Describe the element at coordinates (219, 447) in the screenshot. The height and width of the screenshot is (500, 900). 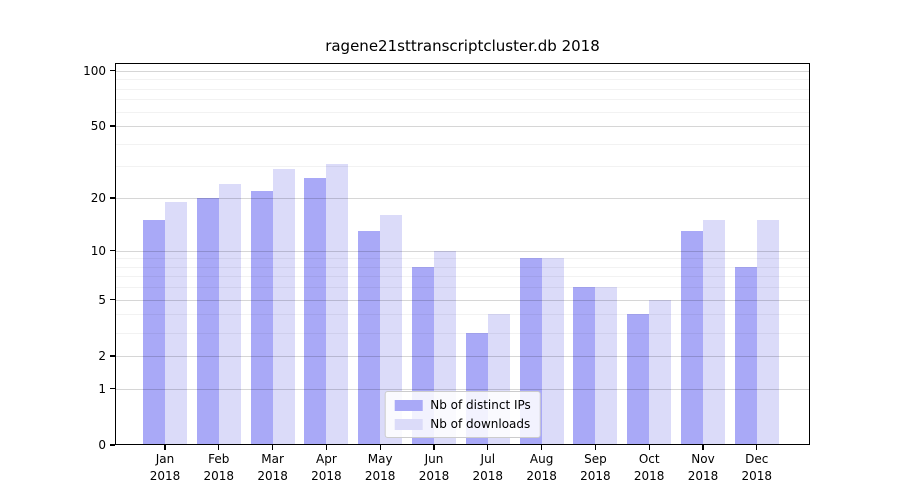
I see `x-tick-mark-feb` at that location.